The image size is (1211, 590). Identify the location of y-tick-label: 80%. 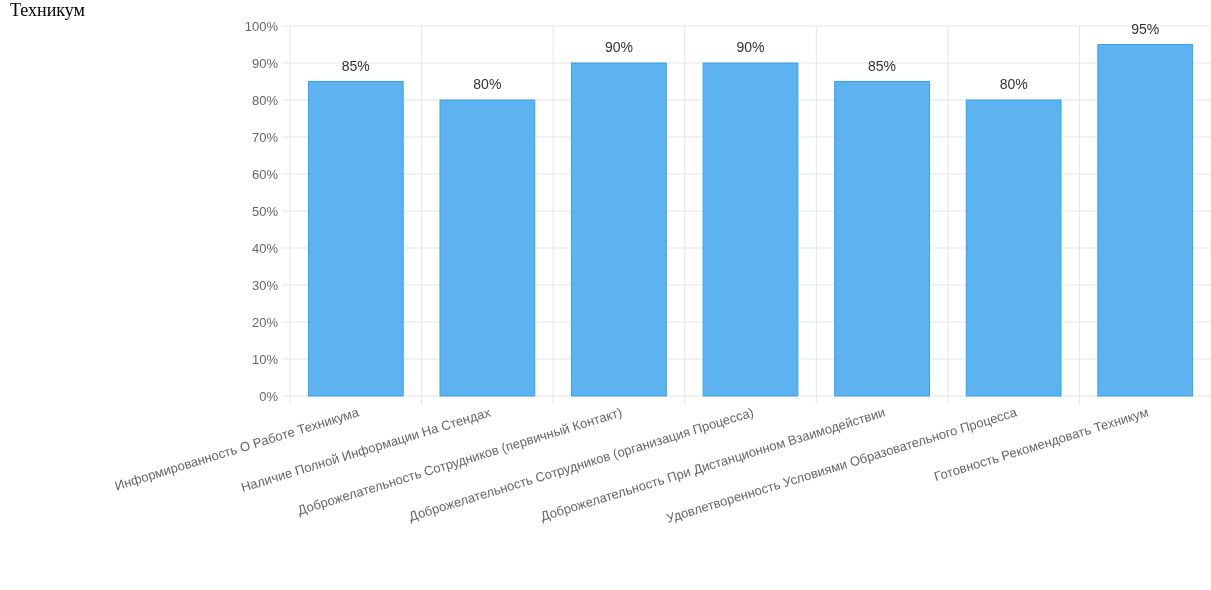
(265, 100).